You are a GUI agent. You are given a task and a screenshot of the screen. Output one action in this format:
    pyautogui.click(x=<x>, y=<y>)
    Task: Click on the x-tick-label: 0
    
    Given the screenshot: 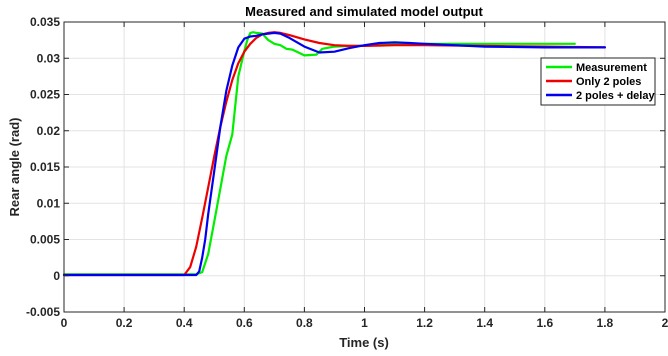 What is the action you would take?
    pyautogui.click(x=64, y=323)
    